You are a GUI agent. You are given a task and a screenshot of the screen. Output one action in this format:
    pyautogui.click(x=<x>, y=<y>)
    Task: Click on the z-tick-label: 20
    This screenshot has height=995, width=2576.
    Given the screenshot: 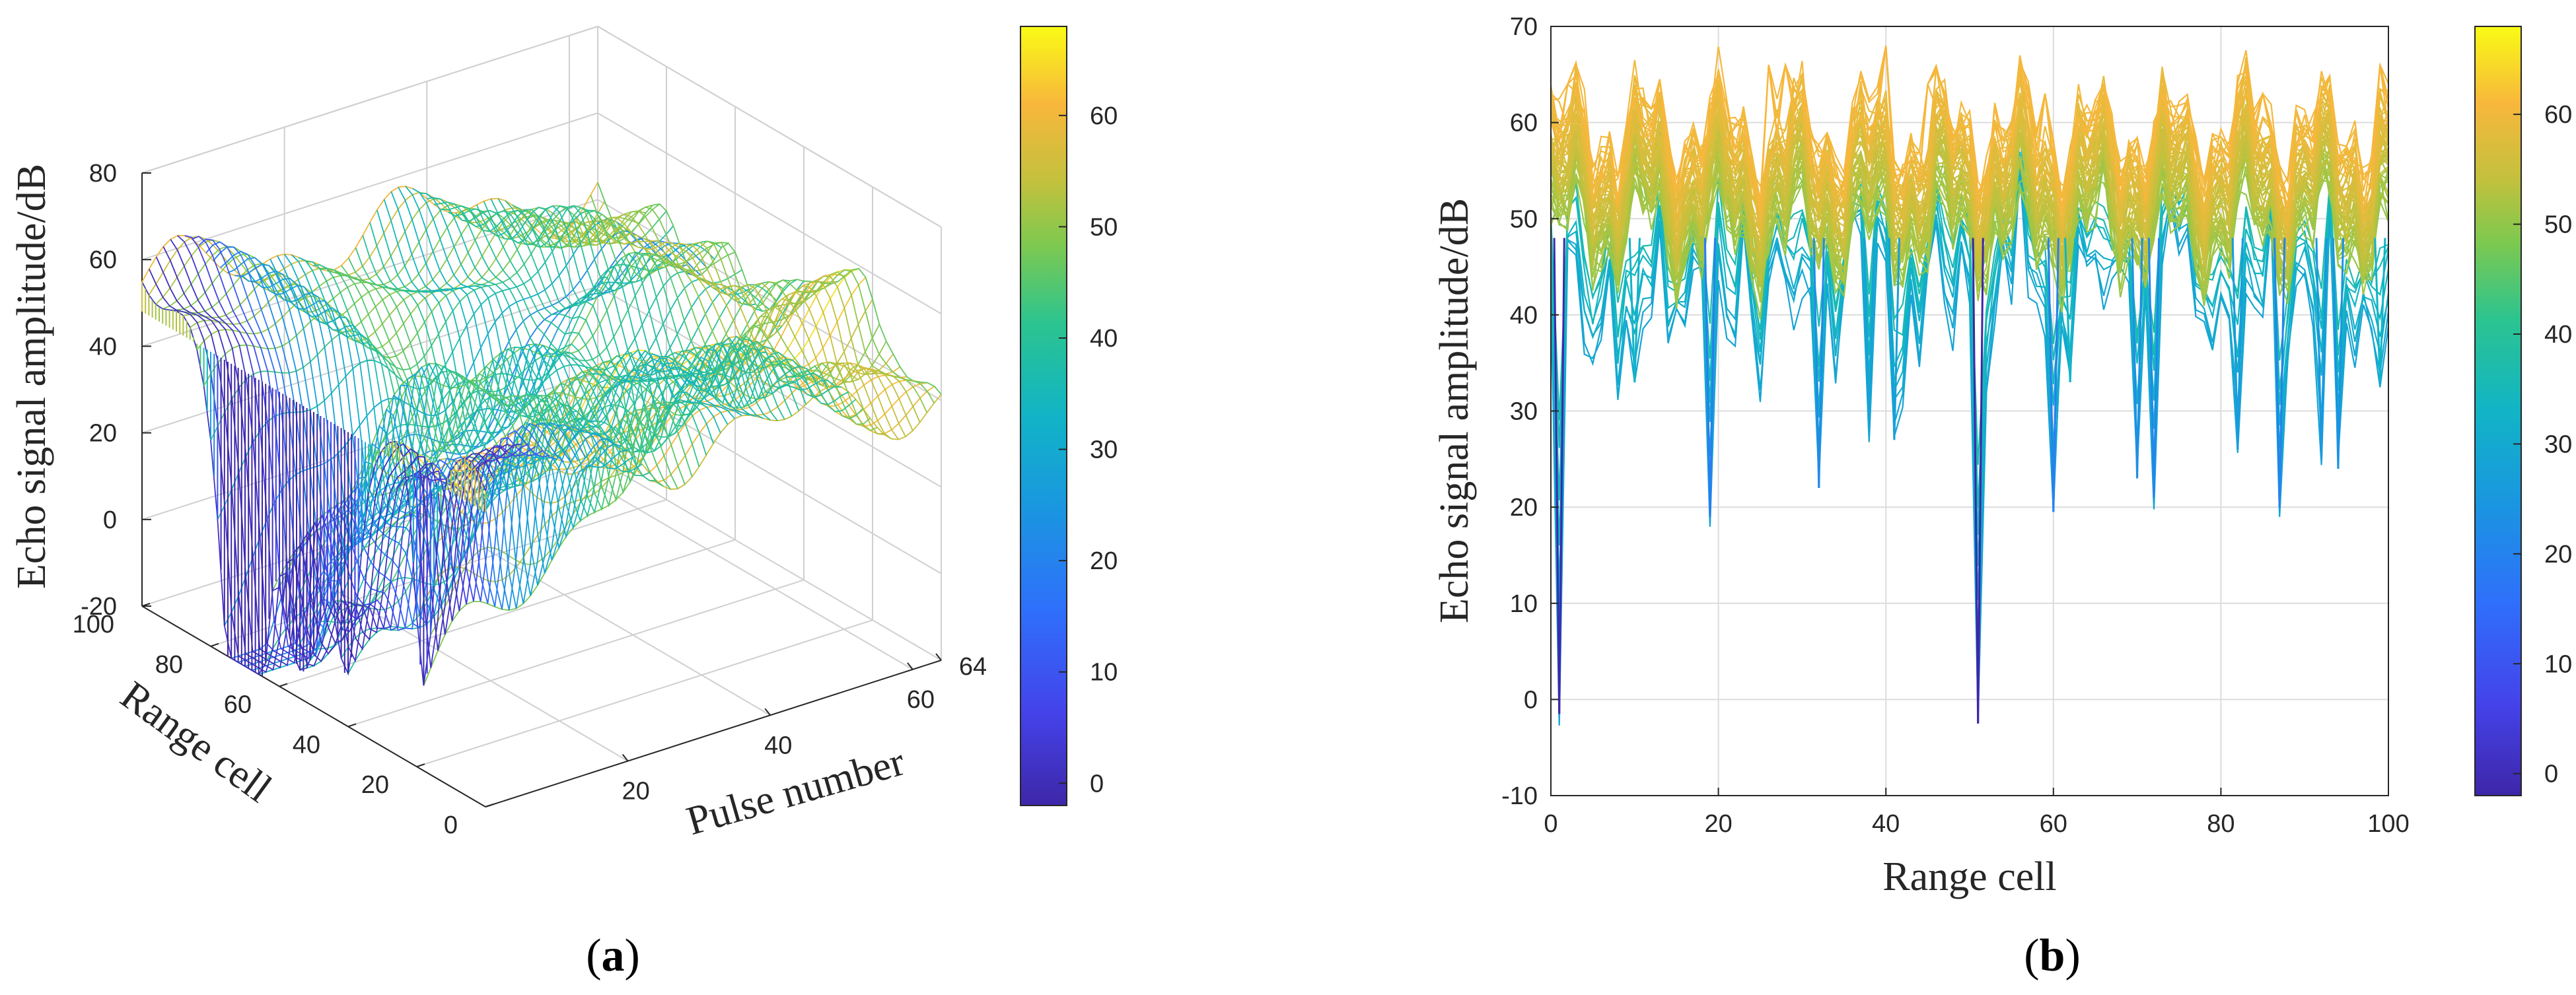 What is the action you would take?
    pyautogui.click(x=103, y=434)
    